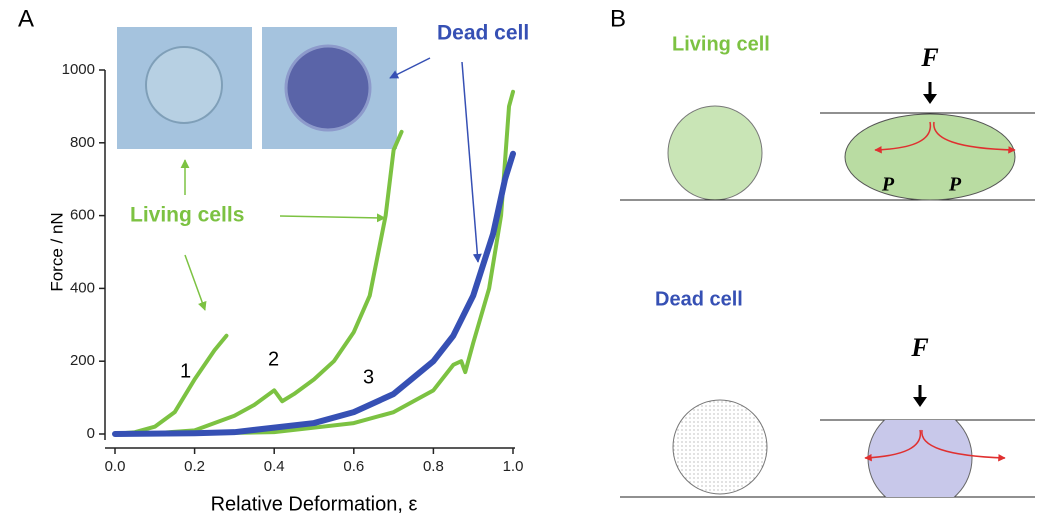 The width and height of the screenshot is (1050, 527). I want to click on annotation: Dead cell, so click(483, 33).